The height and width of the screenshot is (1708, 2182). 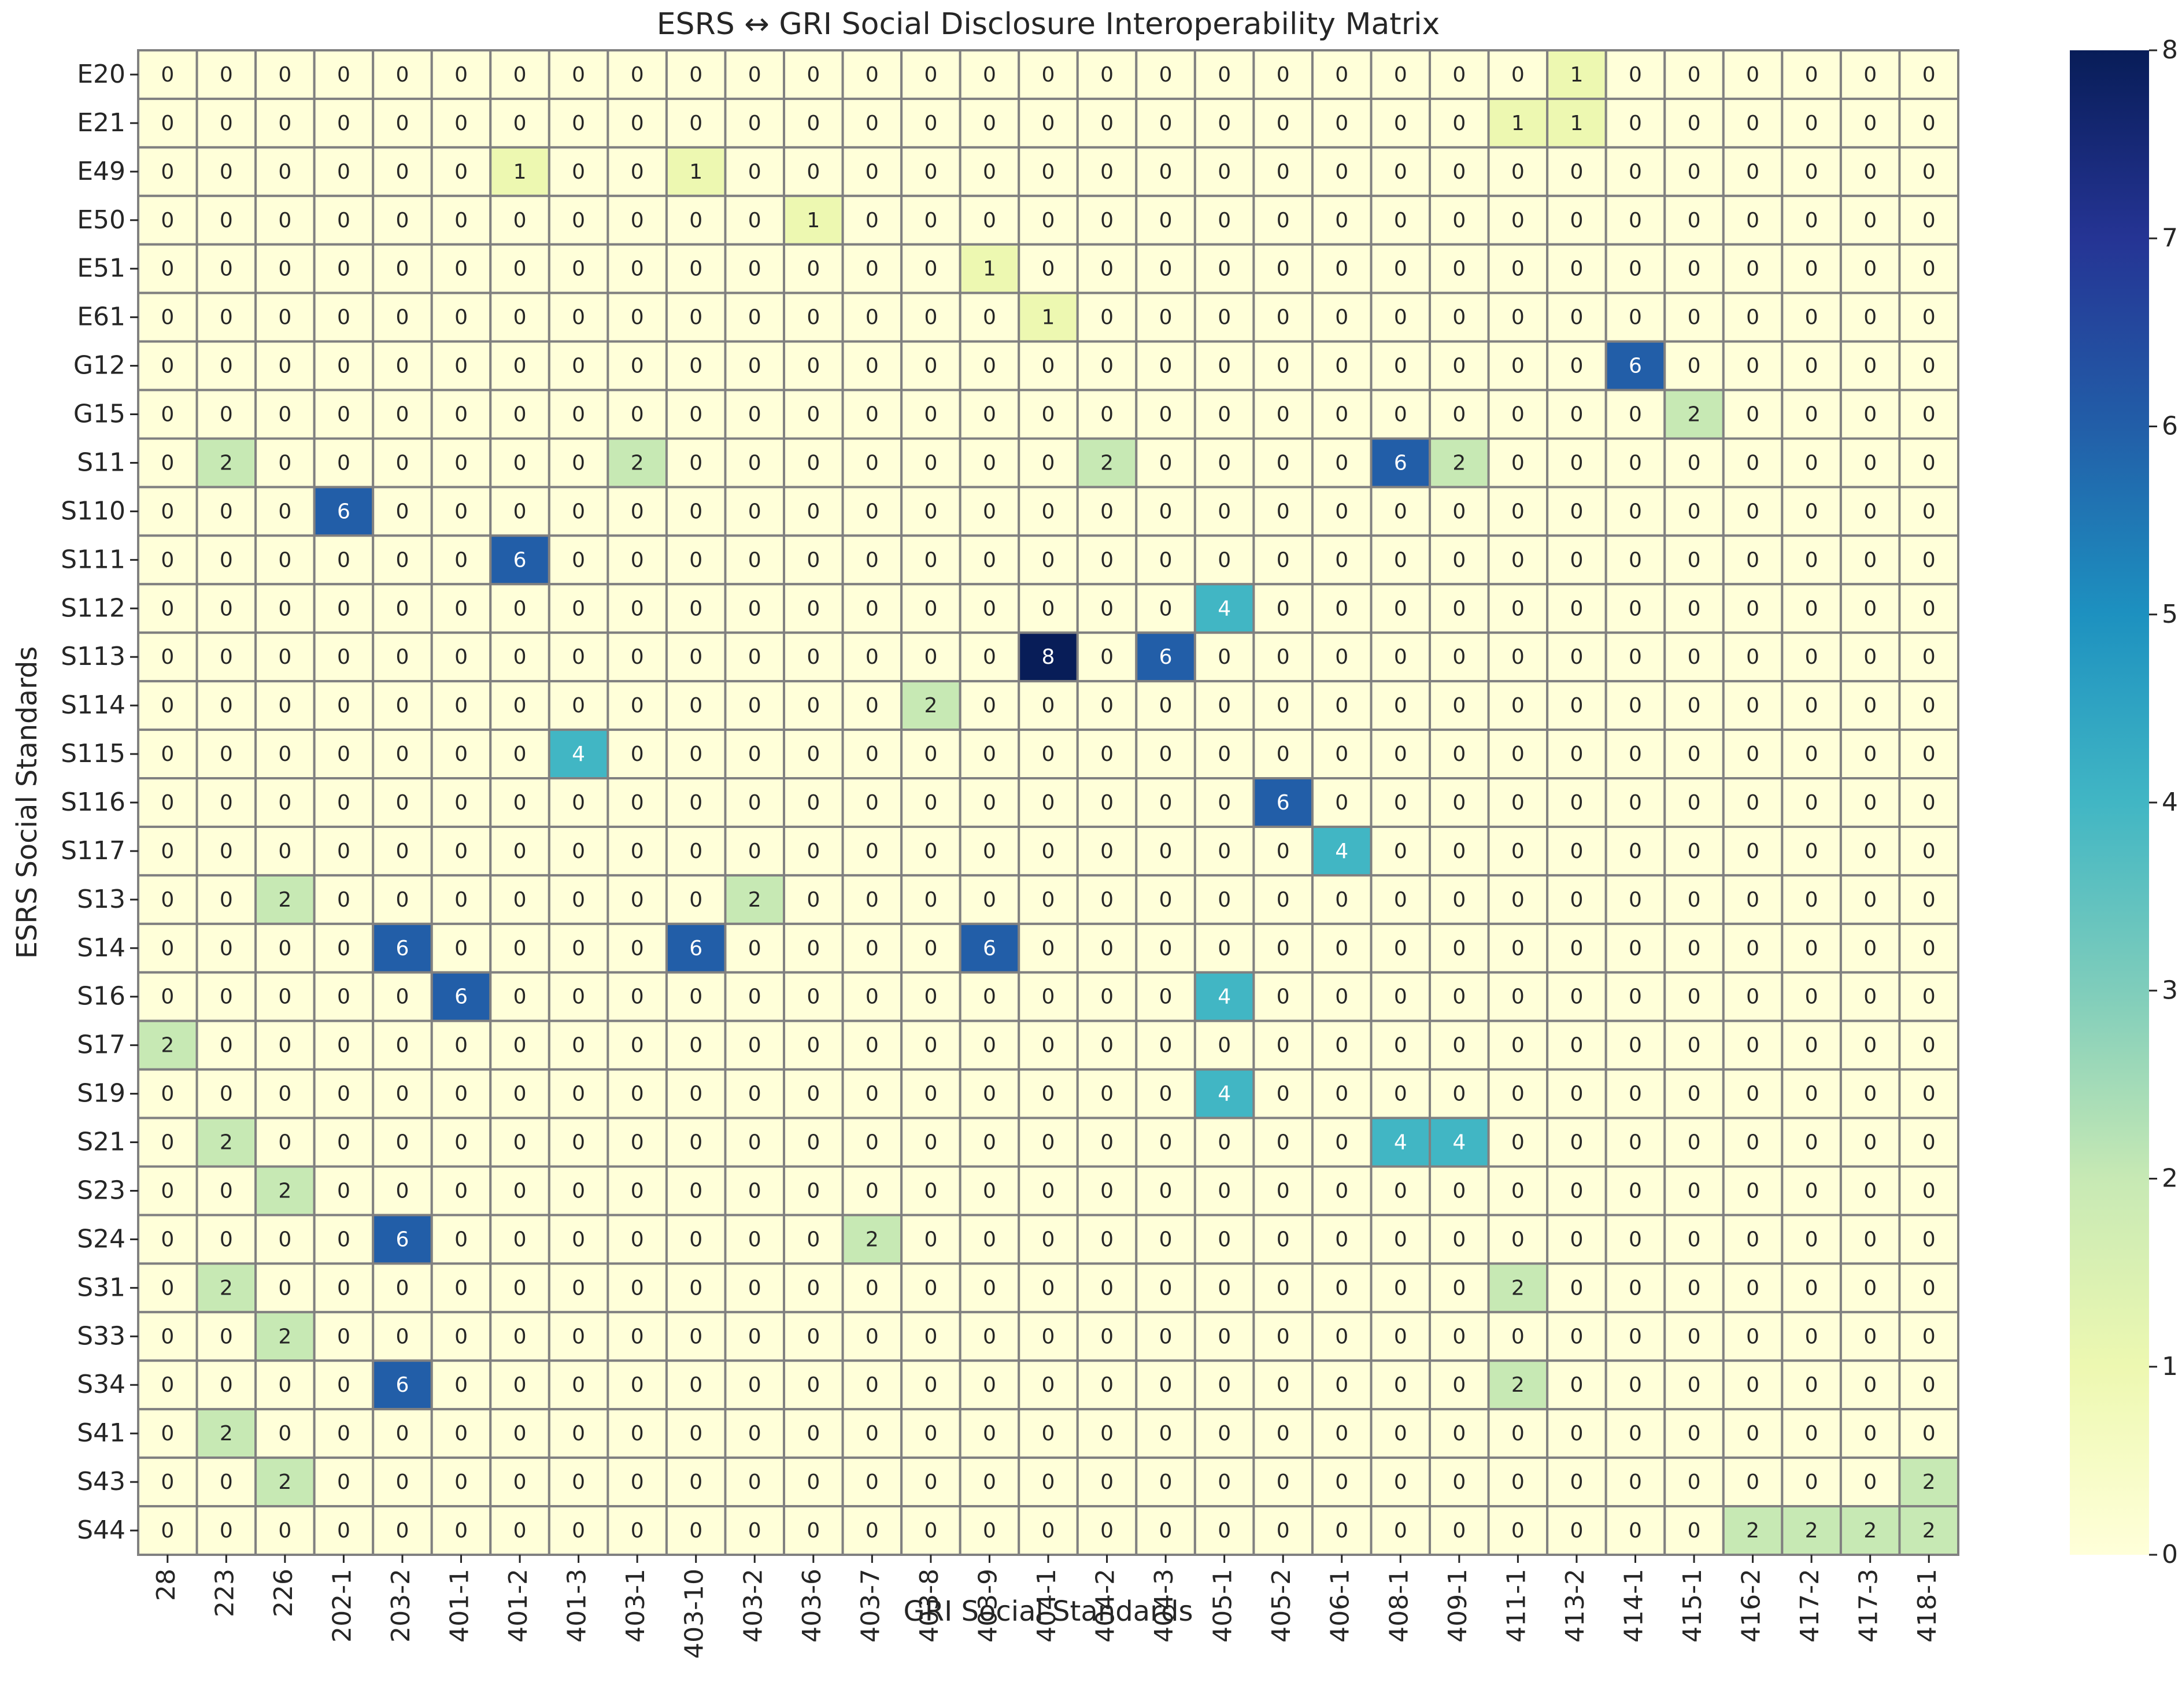 I want to click on y-tick-label: S41, so click(x=101, y=1433).